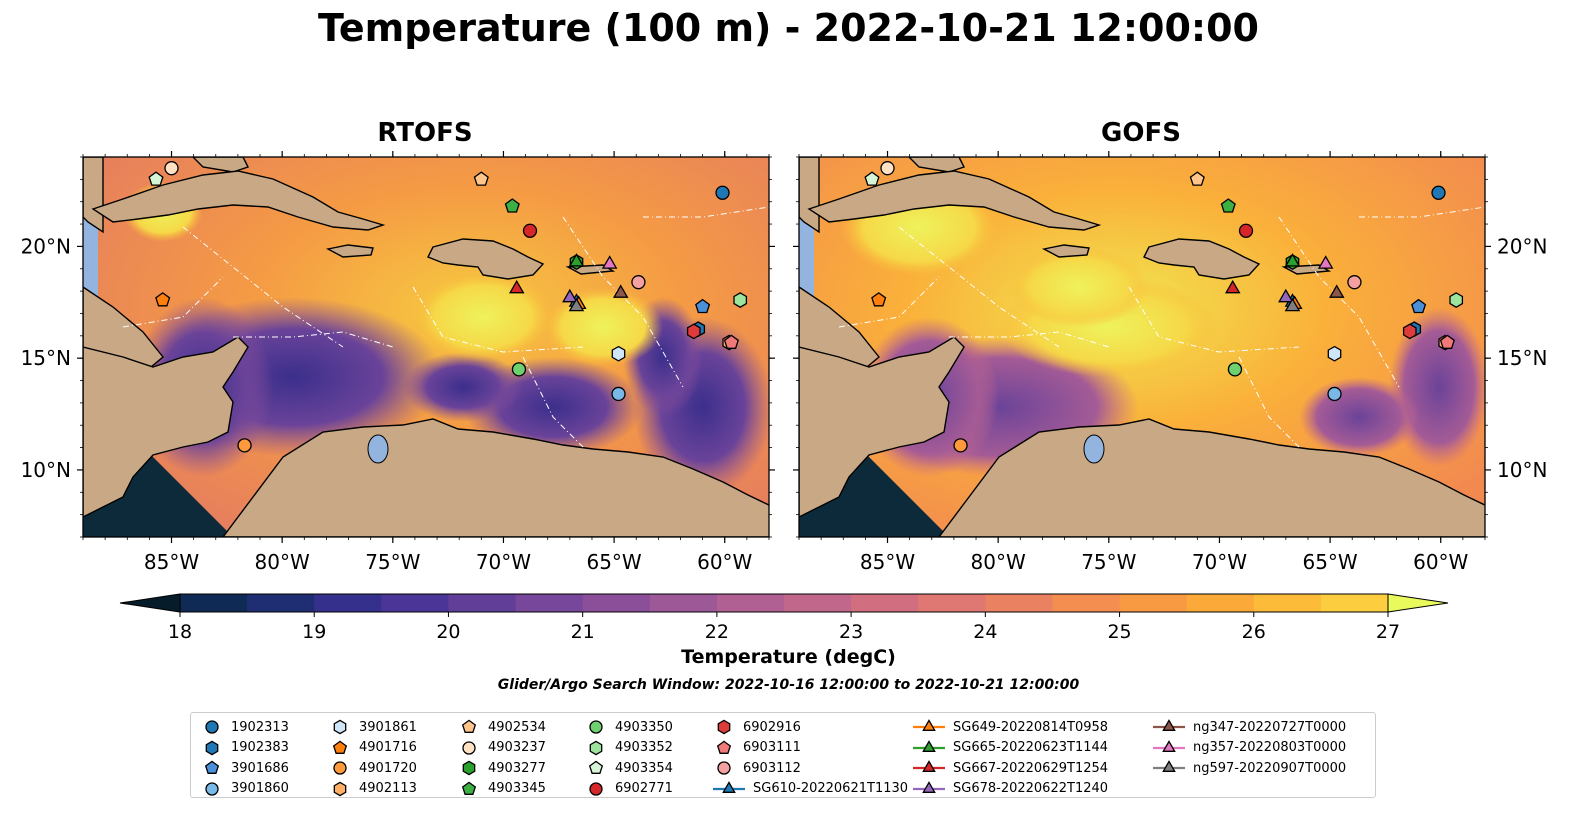  I want to click on legend-label: ng357-20220803T0000, so click(1270, 748).